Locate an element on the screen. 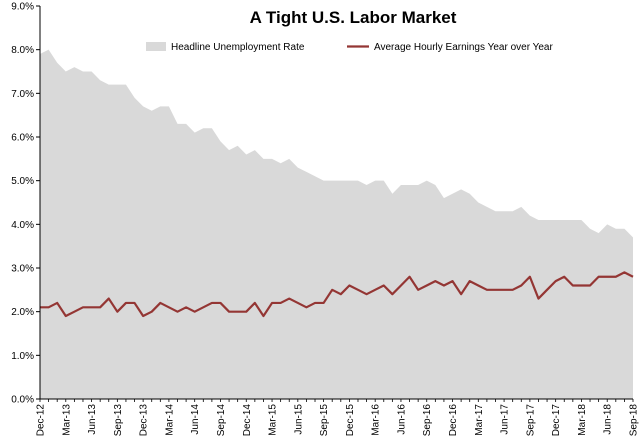 The image size is (640, 446). x-tick-label: Mar-14 is located at coordinates (169, 420).